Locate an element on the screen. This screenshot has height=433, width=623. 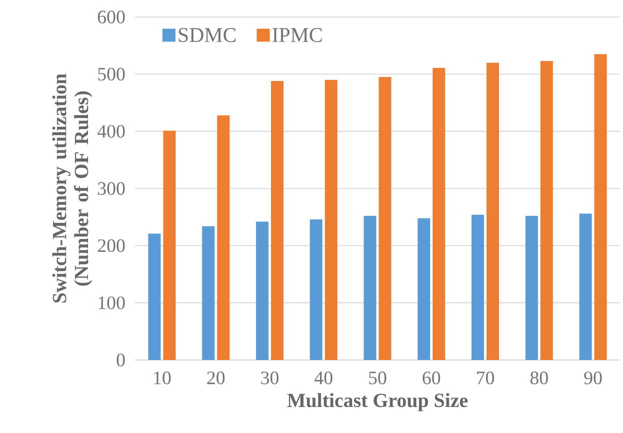
y-tick-label: 600 is located at coordinates (111, 17).